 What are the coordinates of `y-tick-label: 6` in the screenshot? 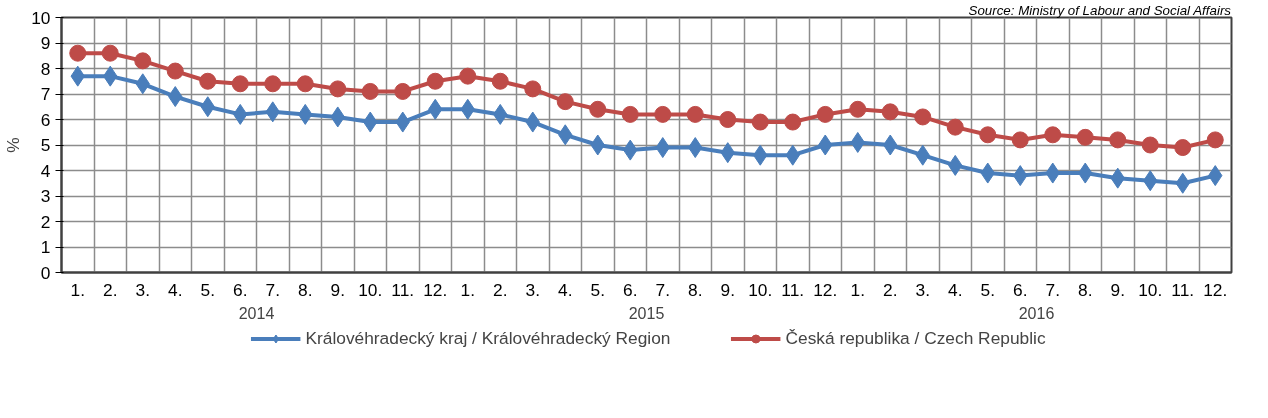 It's located at (45, 119).